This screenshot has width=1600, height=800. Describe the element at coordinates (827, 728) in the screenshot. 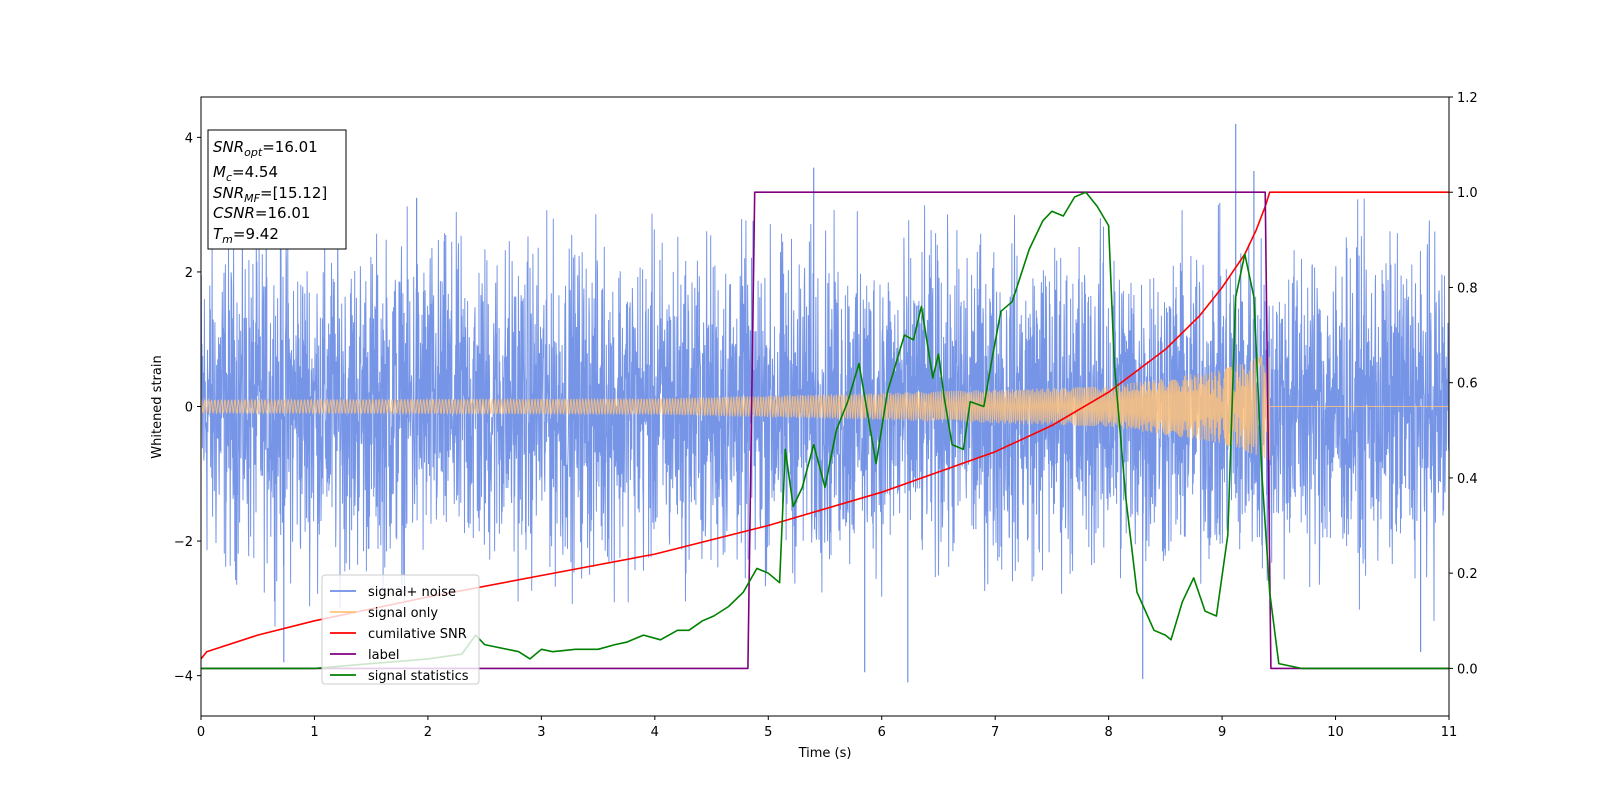

I see `x-axis: 0 1 2 3 4 5 6 7 8 9 10 11` at that location.